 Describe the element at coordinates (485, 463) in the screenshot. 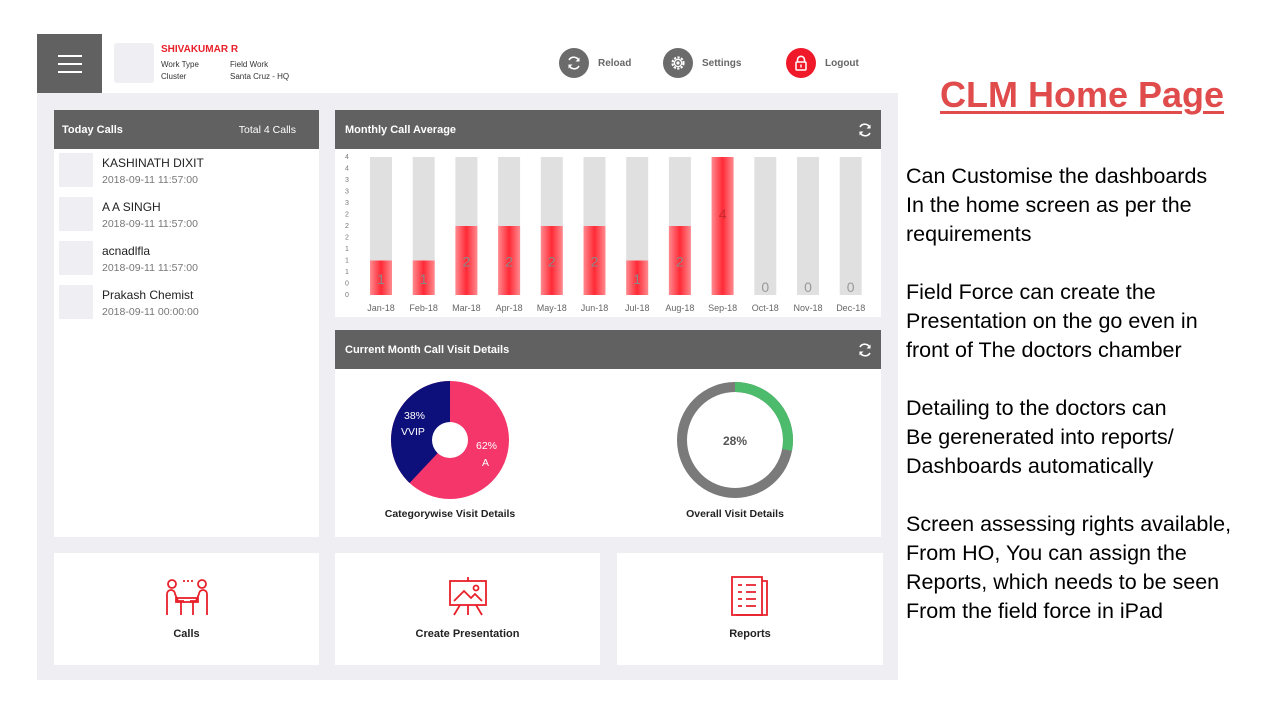

I see `pie-a-label: A` at that location.